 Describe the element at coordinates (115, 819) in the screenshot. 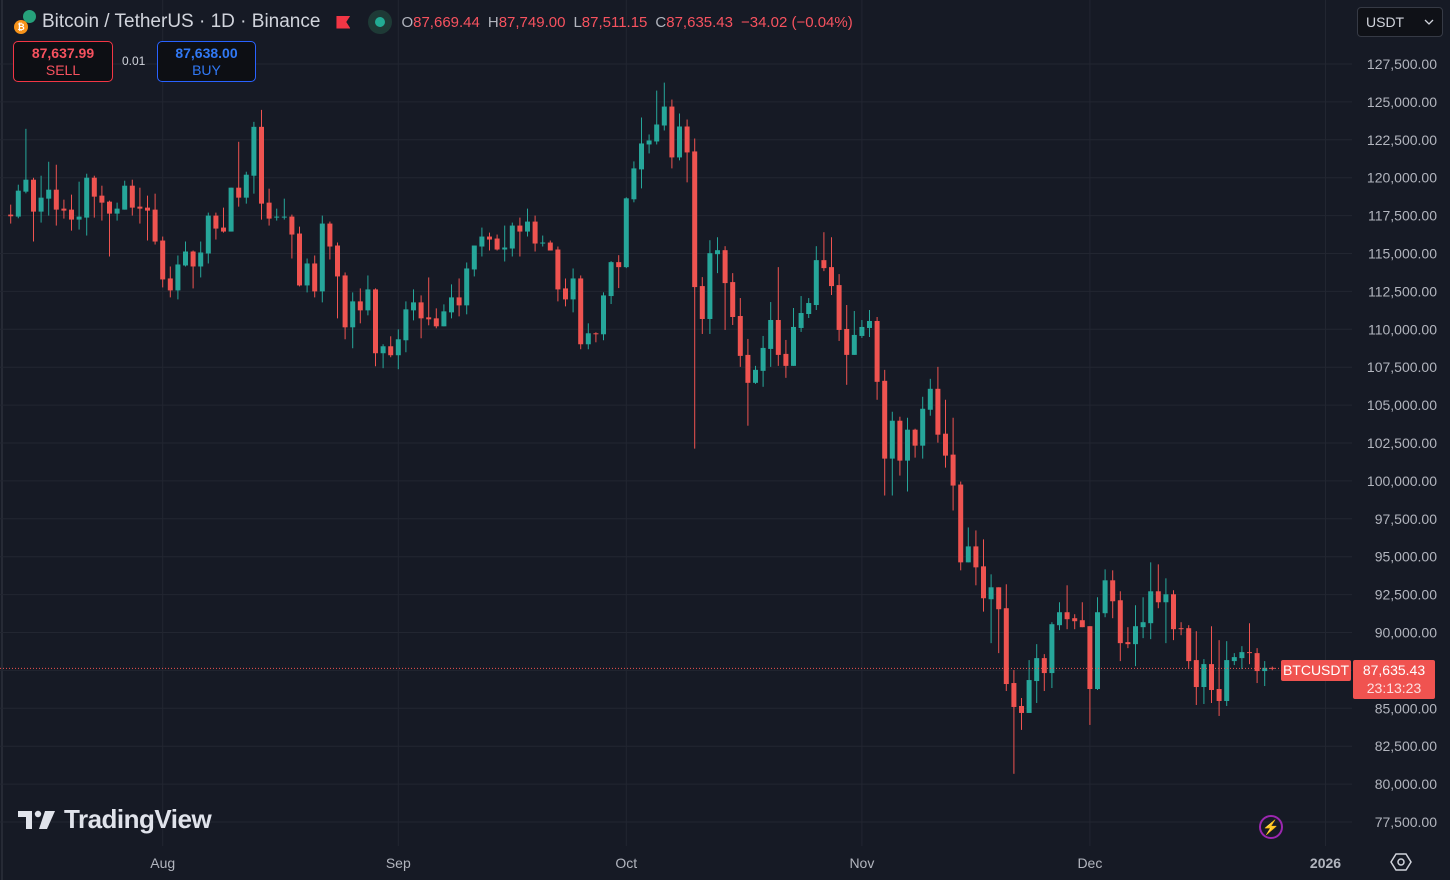

I see `tradingview-logo: TradingView` at that location.